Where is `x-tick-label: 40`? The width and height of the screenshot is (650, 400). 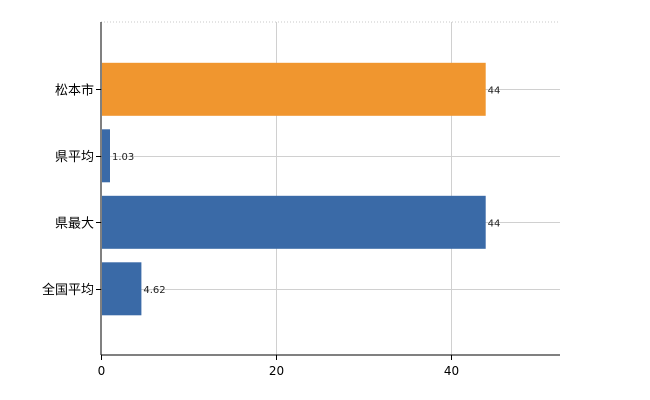 x-tick-label: 40 is located at coordinates (451, 371).